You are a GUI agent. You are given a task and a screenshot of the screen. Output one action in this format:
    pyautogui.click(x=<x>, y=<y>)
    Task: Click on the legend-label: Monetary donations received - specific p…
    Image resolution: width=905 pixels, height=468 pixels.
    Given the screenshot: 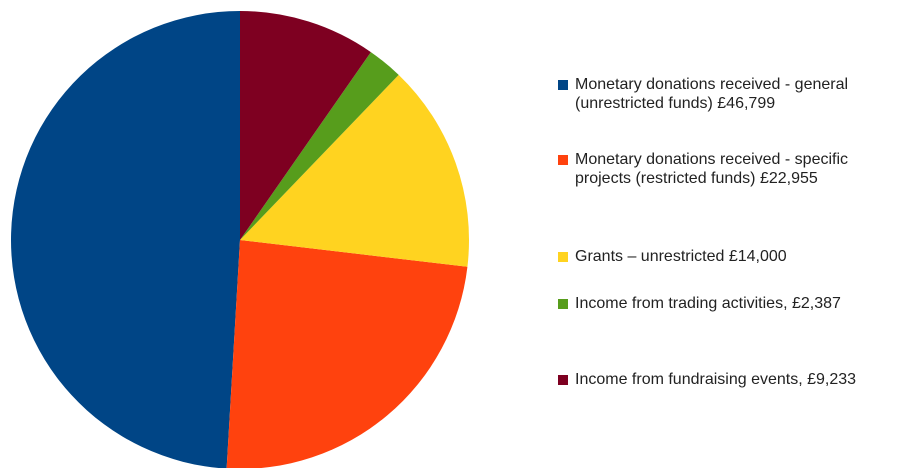 What is the action you would take?
    pyautogui.click(x=712, y=169)
    